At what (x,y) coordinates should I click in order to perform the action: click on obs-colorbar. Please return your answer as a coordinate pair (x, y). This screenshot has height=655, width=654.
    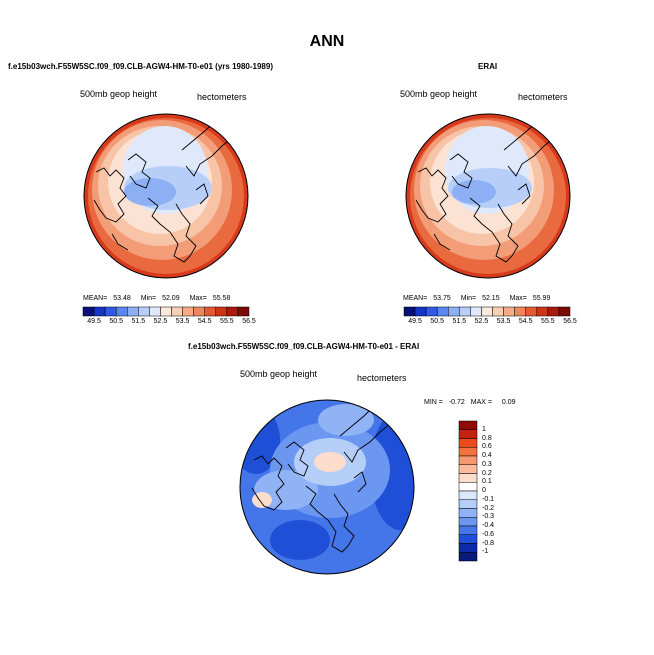
    Looking at the image, I should click on (487, 311).